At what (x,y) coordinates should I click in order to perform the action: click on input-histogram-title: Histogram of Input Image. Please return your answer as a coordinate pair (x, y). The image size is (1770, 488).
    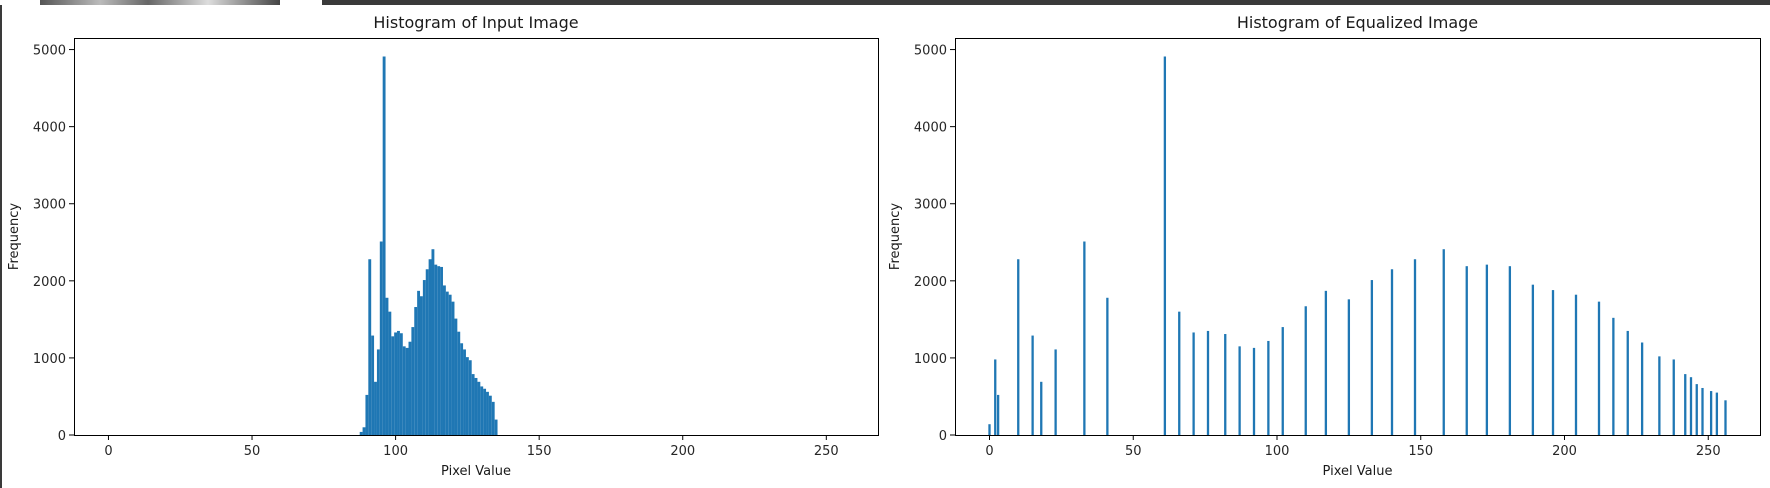
    Looking at the image, I should click on (475, 22).